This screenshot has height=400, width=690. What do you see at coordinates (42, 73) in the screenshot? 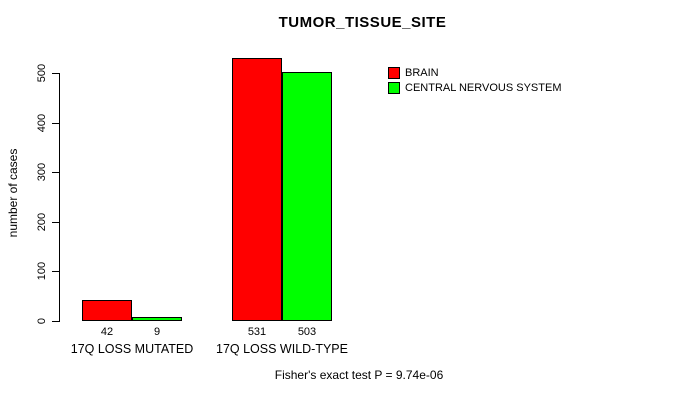
I see `y-tick-label-500: 500` at bounding box center [42, 73].